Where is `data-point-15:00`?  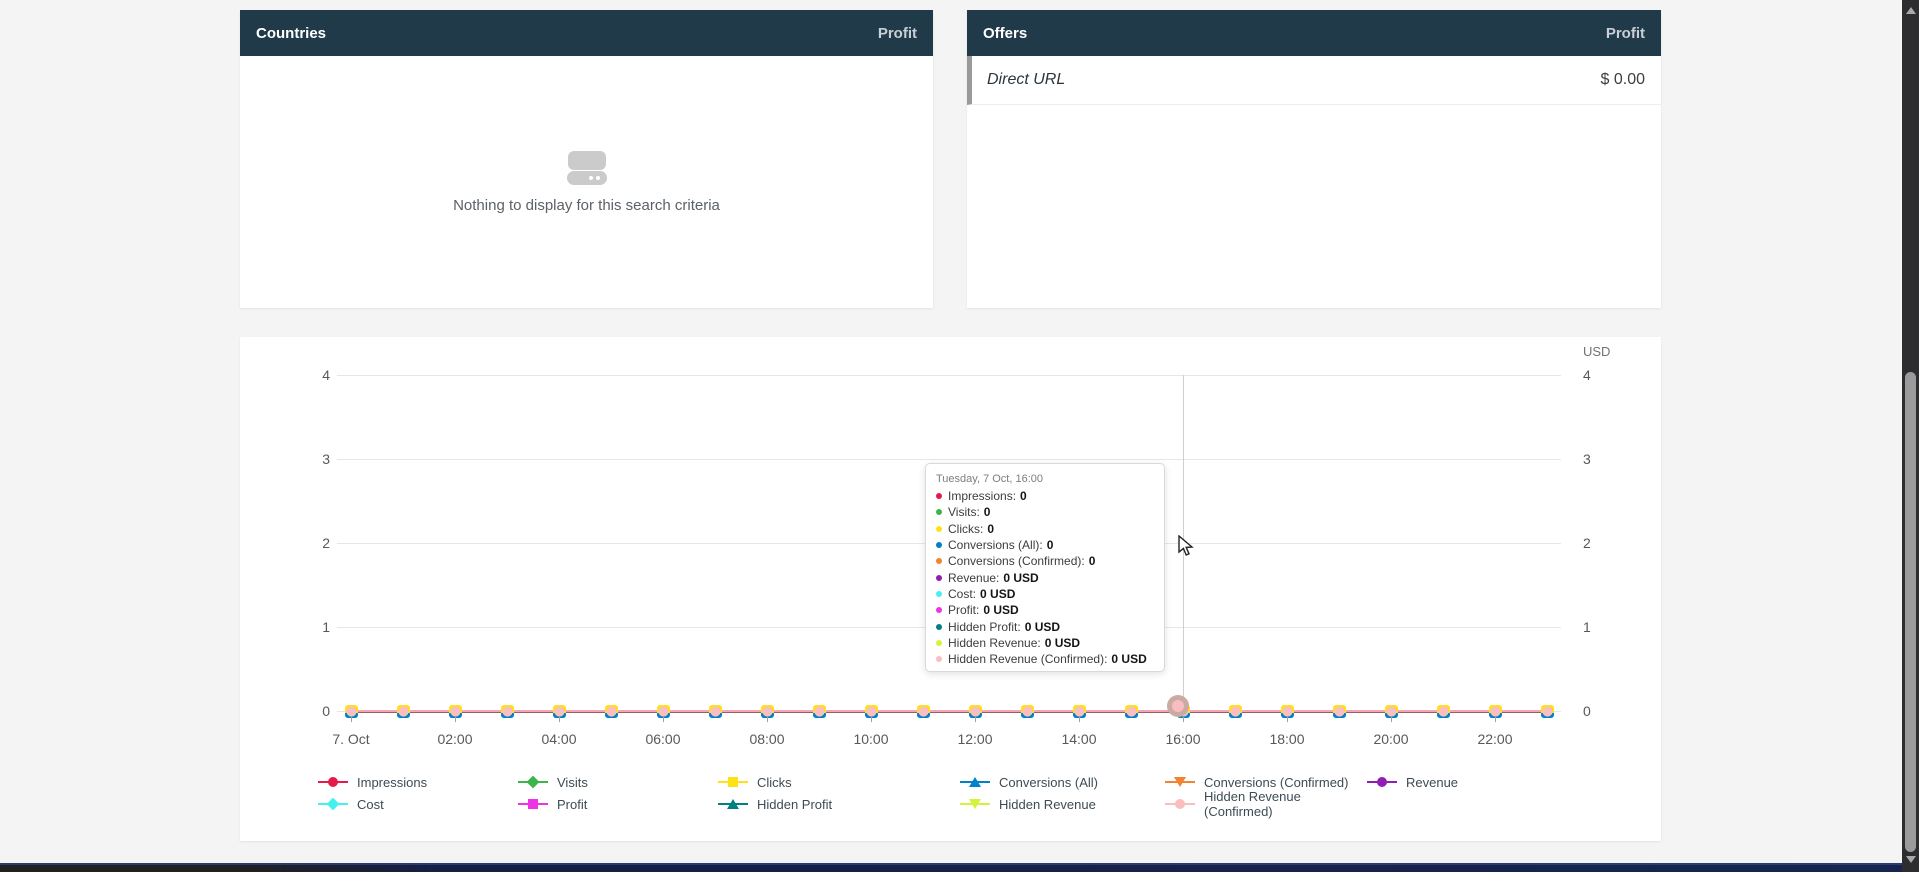
data-point-15:00 is located at coordinates (1131, 711).